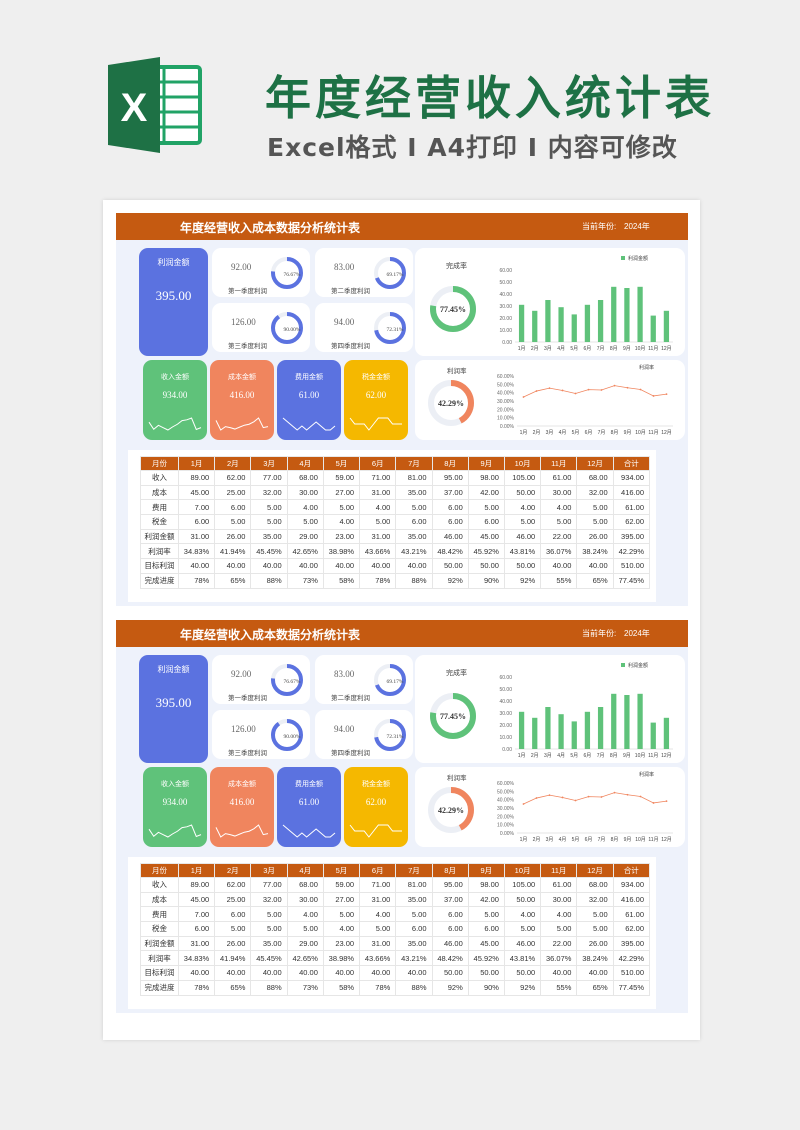 Image resolution: width=800 pixels, height=1130 pixels. I want to click on quarter-label: 第一季度利润, so click(247, 698).